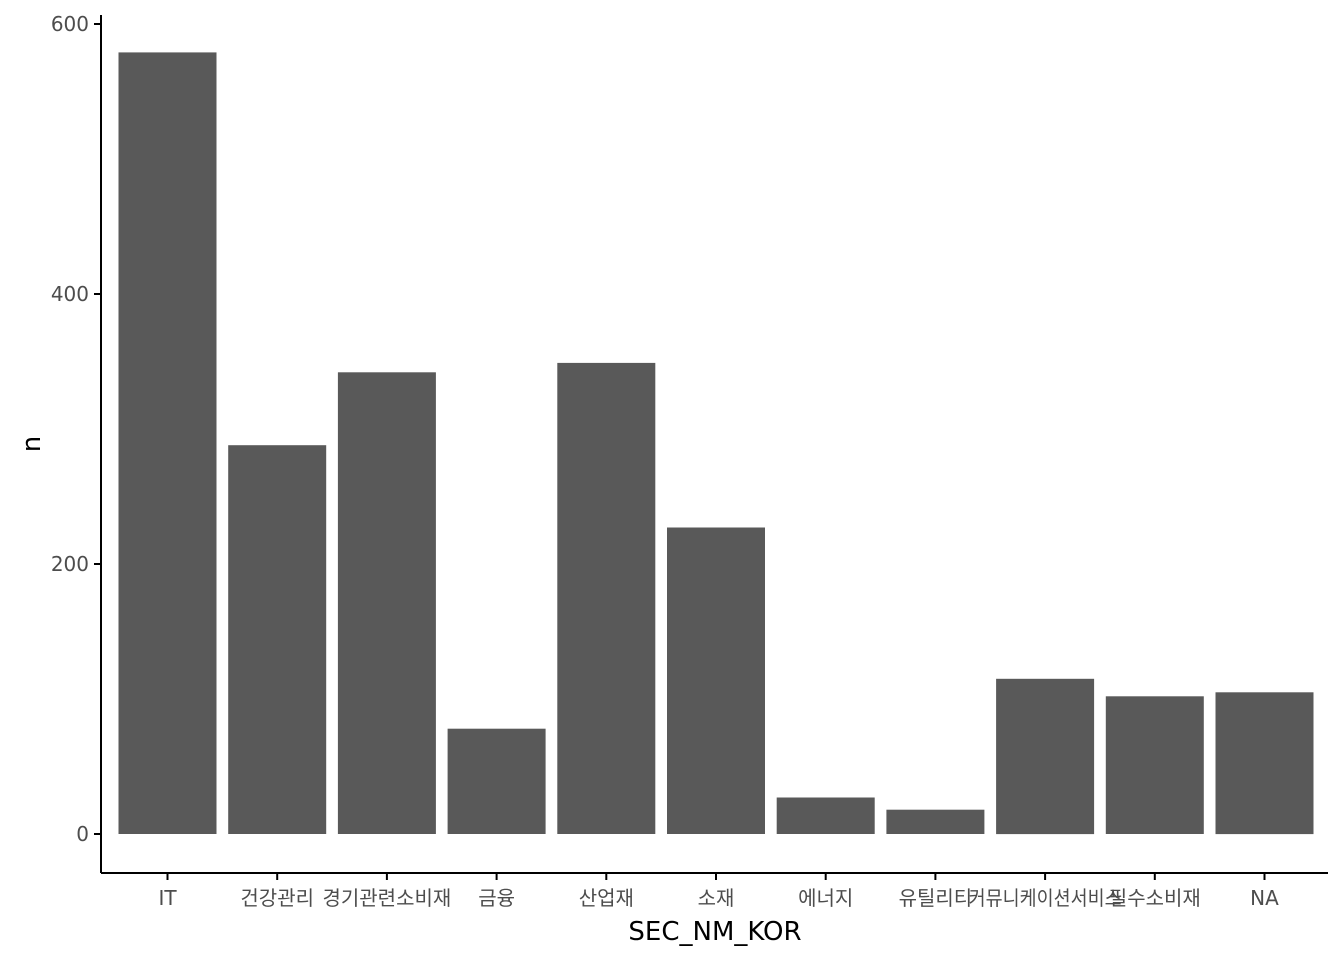 The width and height of the screenshot is (1344, 960). What do you see at coordinates (32, 444) in the screenshot?
I see `y-axis-title: n` at bounding box center [32, 444].